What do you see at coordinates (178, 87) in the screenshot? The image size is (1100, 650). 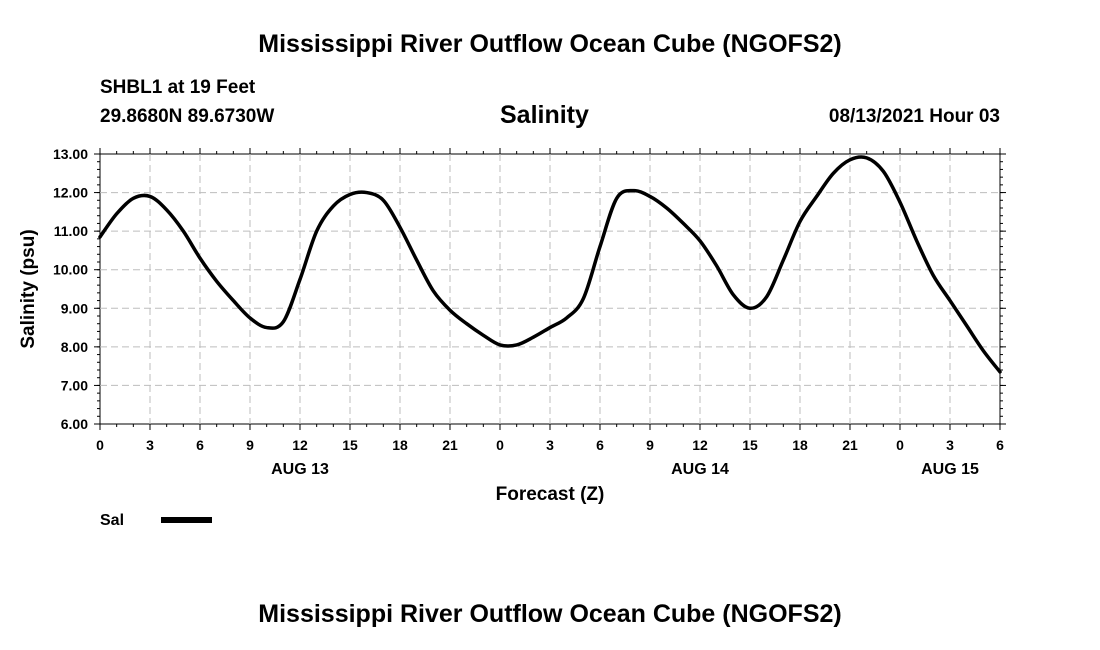 I see `station-label: SHBL1 at 19 Feet` at bounding box center [178, 87].